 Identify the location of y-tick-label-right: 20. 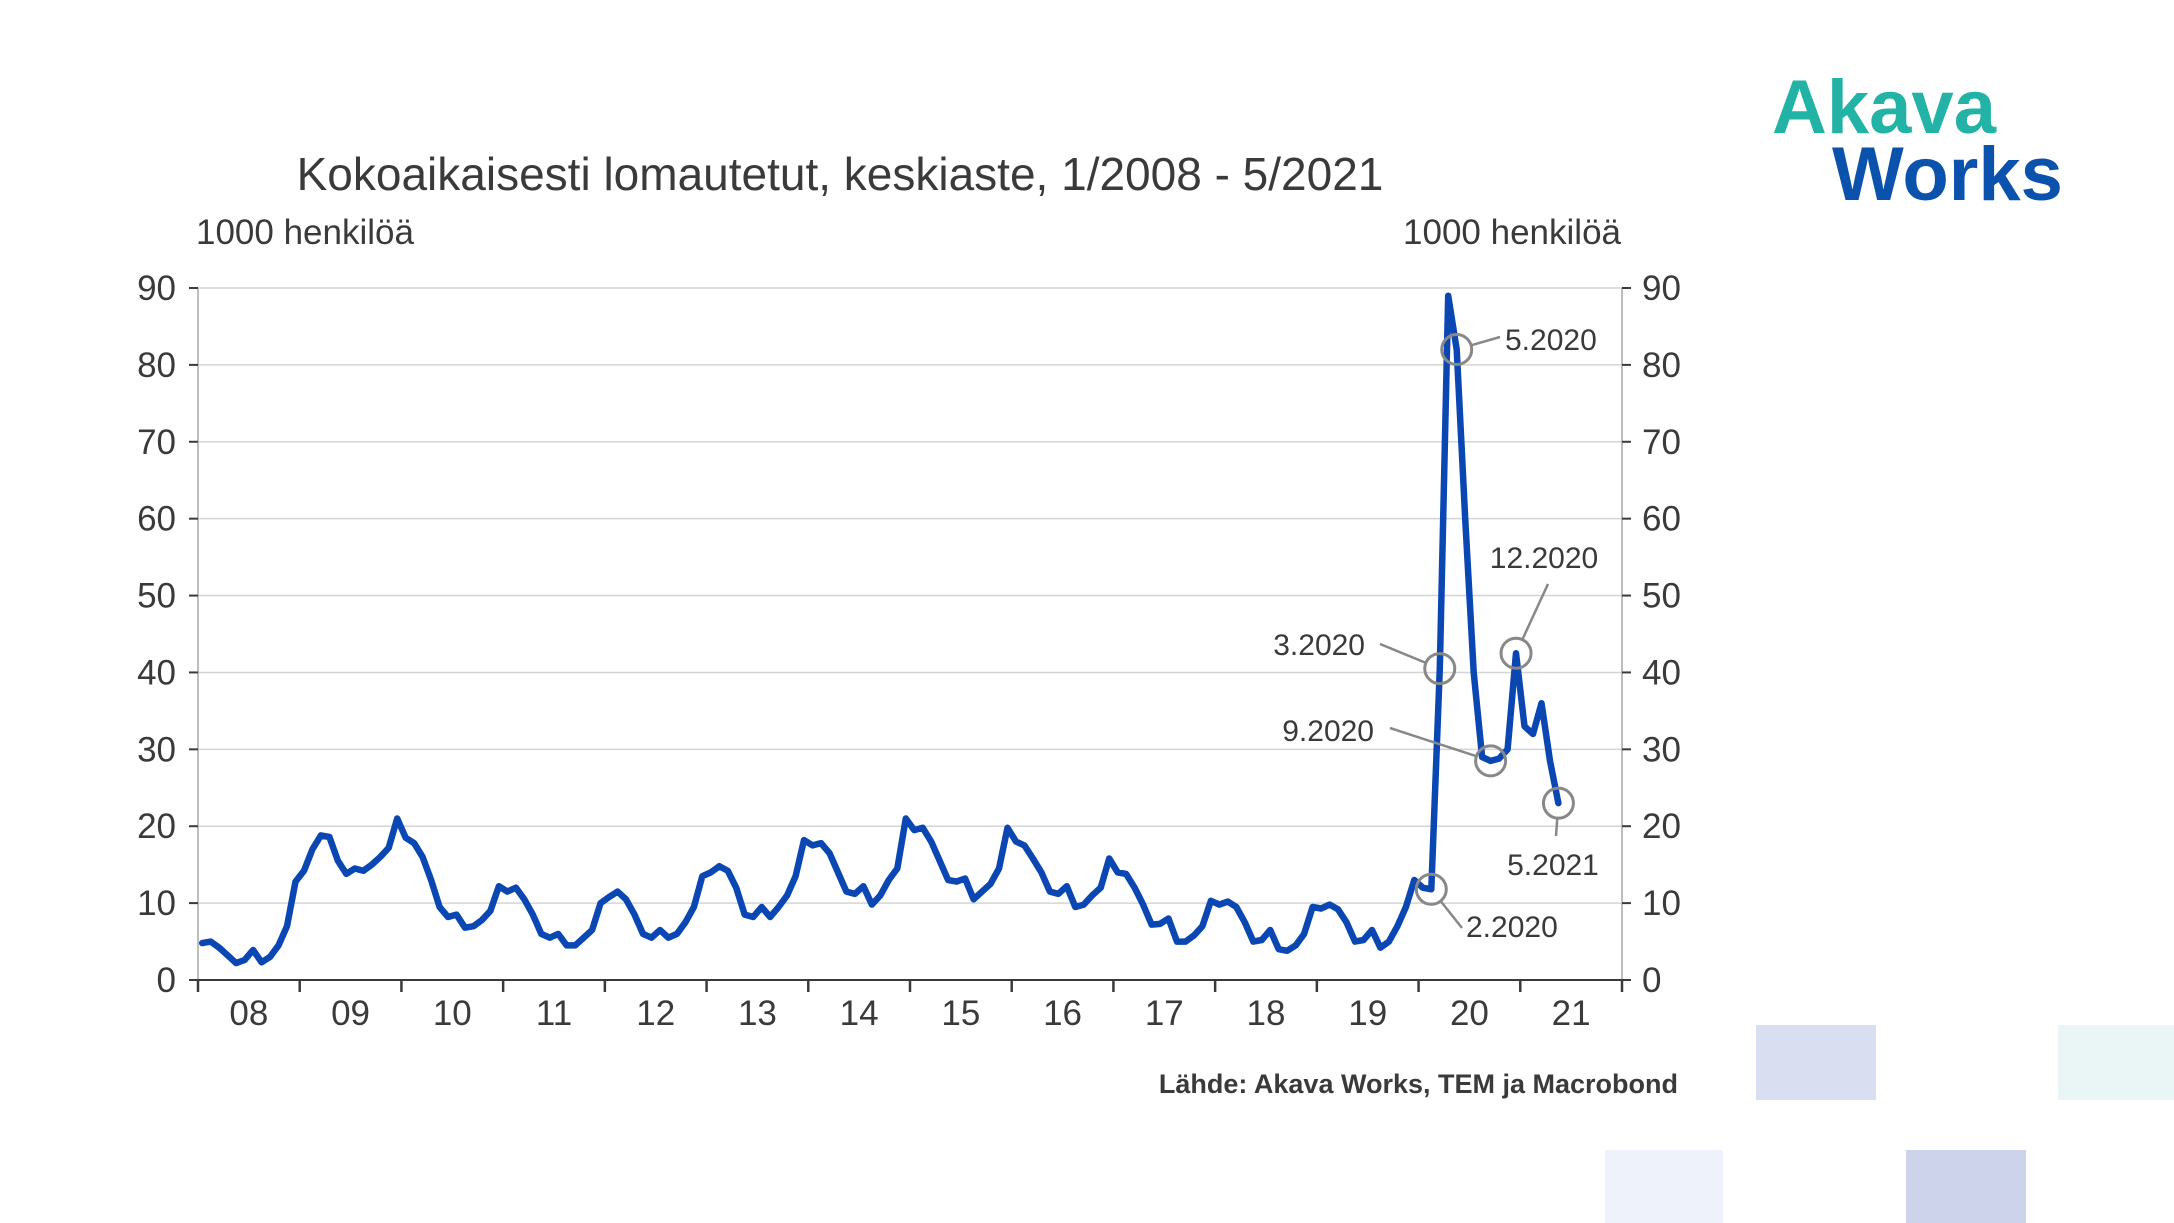
(1661, 826).